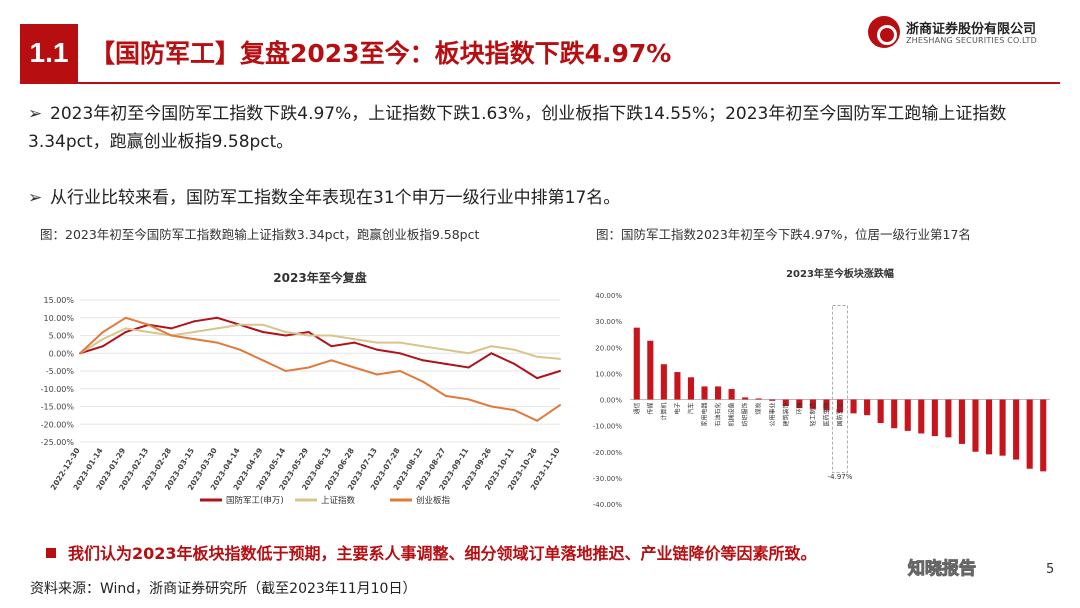 Image resolution: width=1080 pixels, height=608 pixels. I want to click on title-divider, so click(540, 83).